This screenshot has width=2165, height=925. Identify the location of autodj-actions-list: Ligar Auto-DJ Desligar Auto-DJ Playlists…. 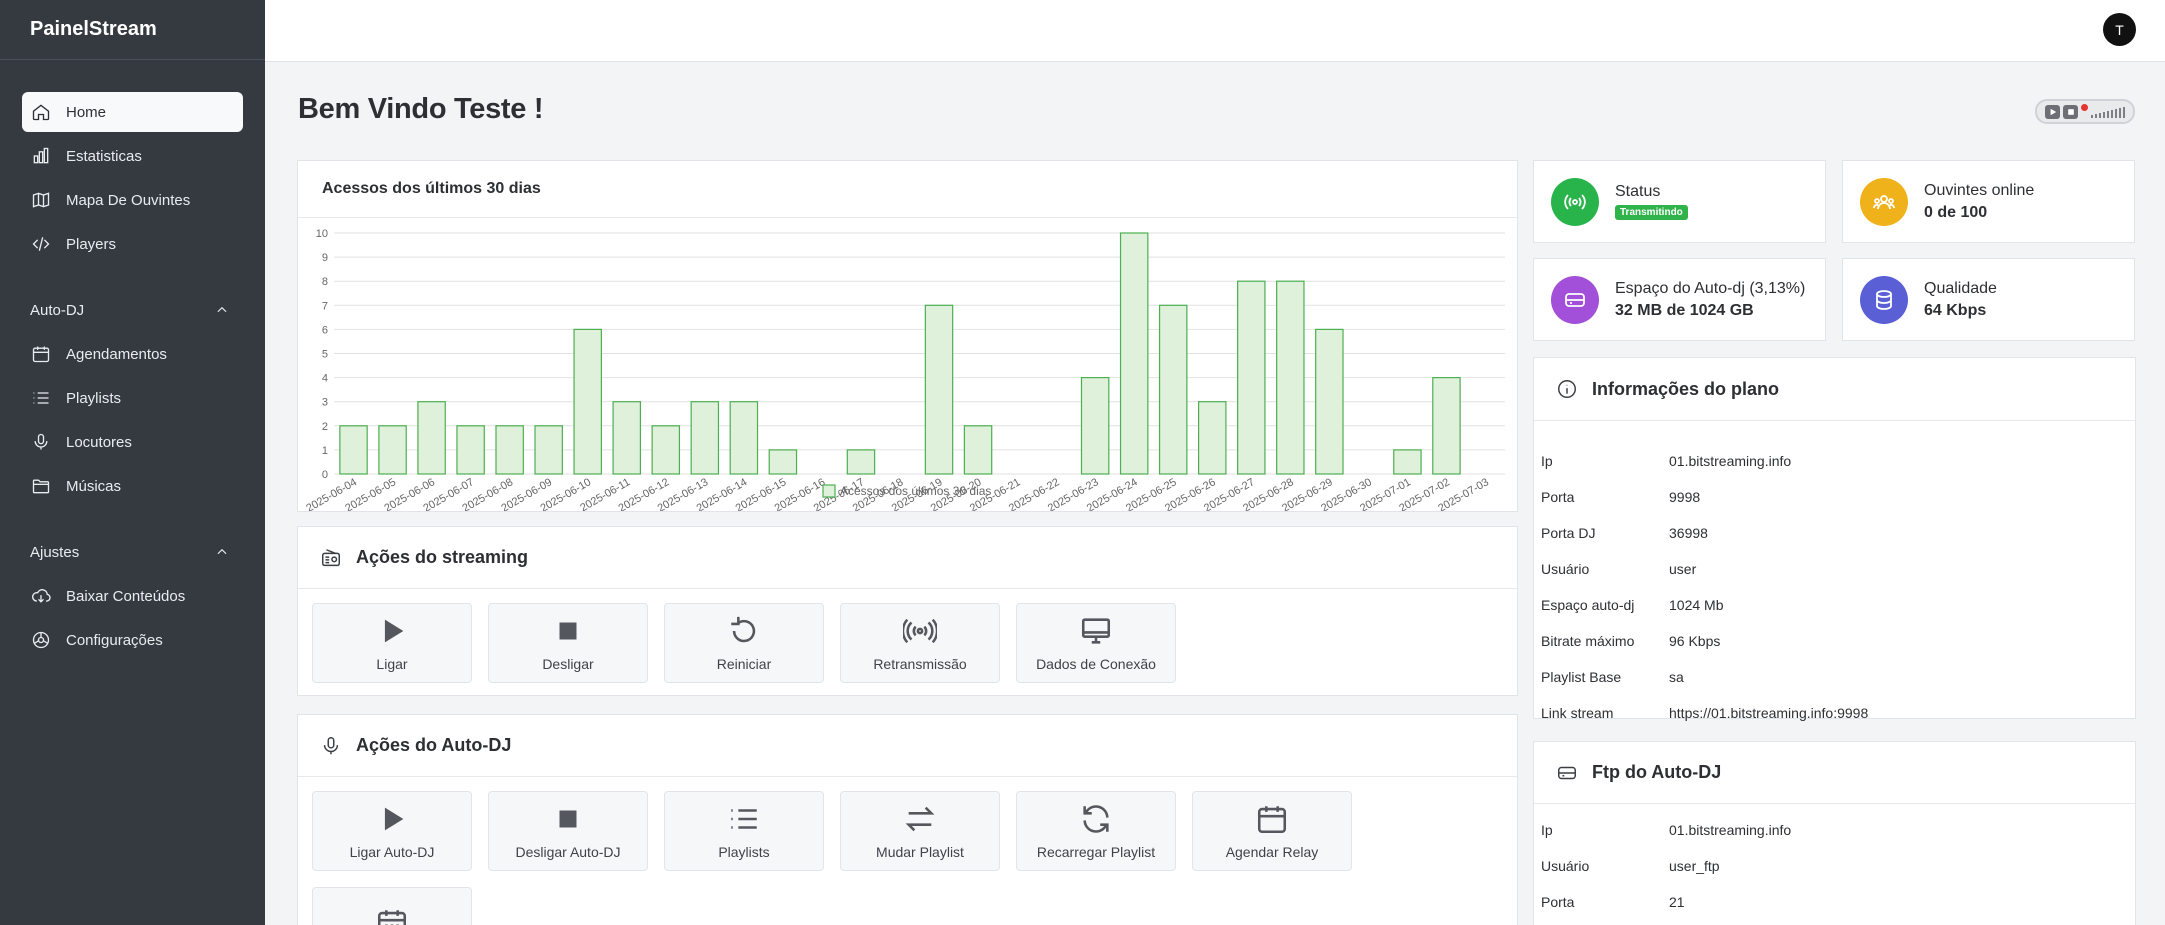
(907, 851).